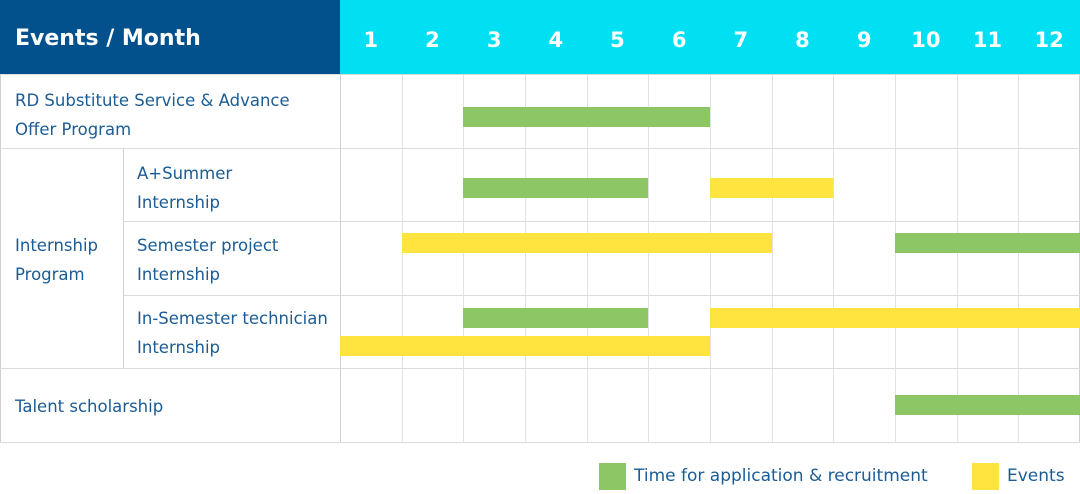 The width and height of the screenshot is (1080, 494). I want to click on month-tick-label: 1, so click(371, 40).